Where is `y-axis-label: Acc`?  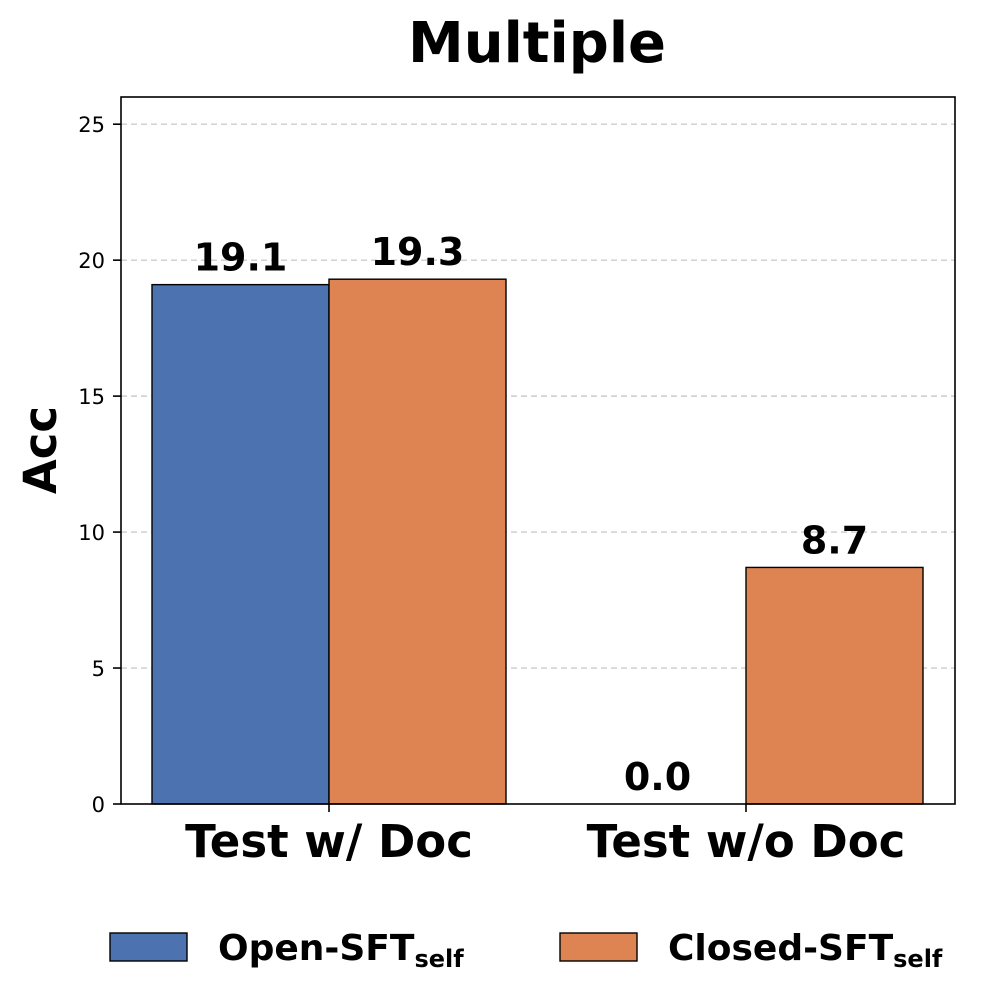
y-axis-label: Acc is located at coordinates (40, 450).